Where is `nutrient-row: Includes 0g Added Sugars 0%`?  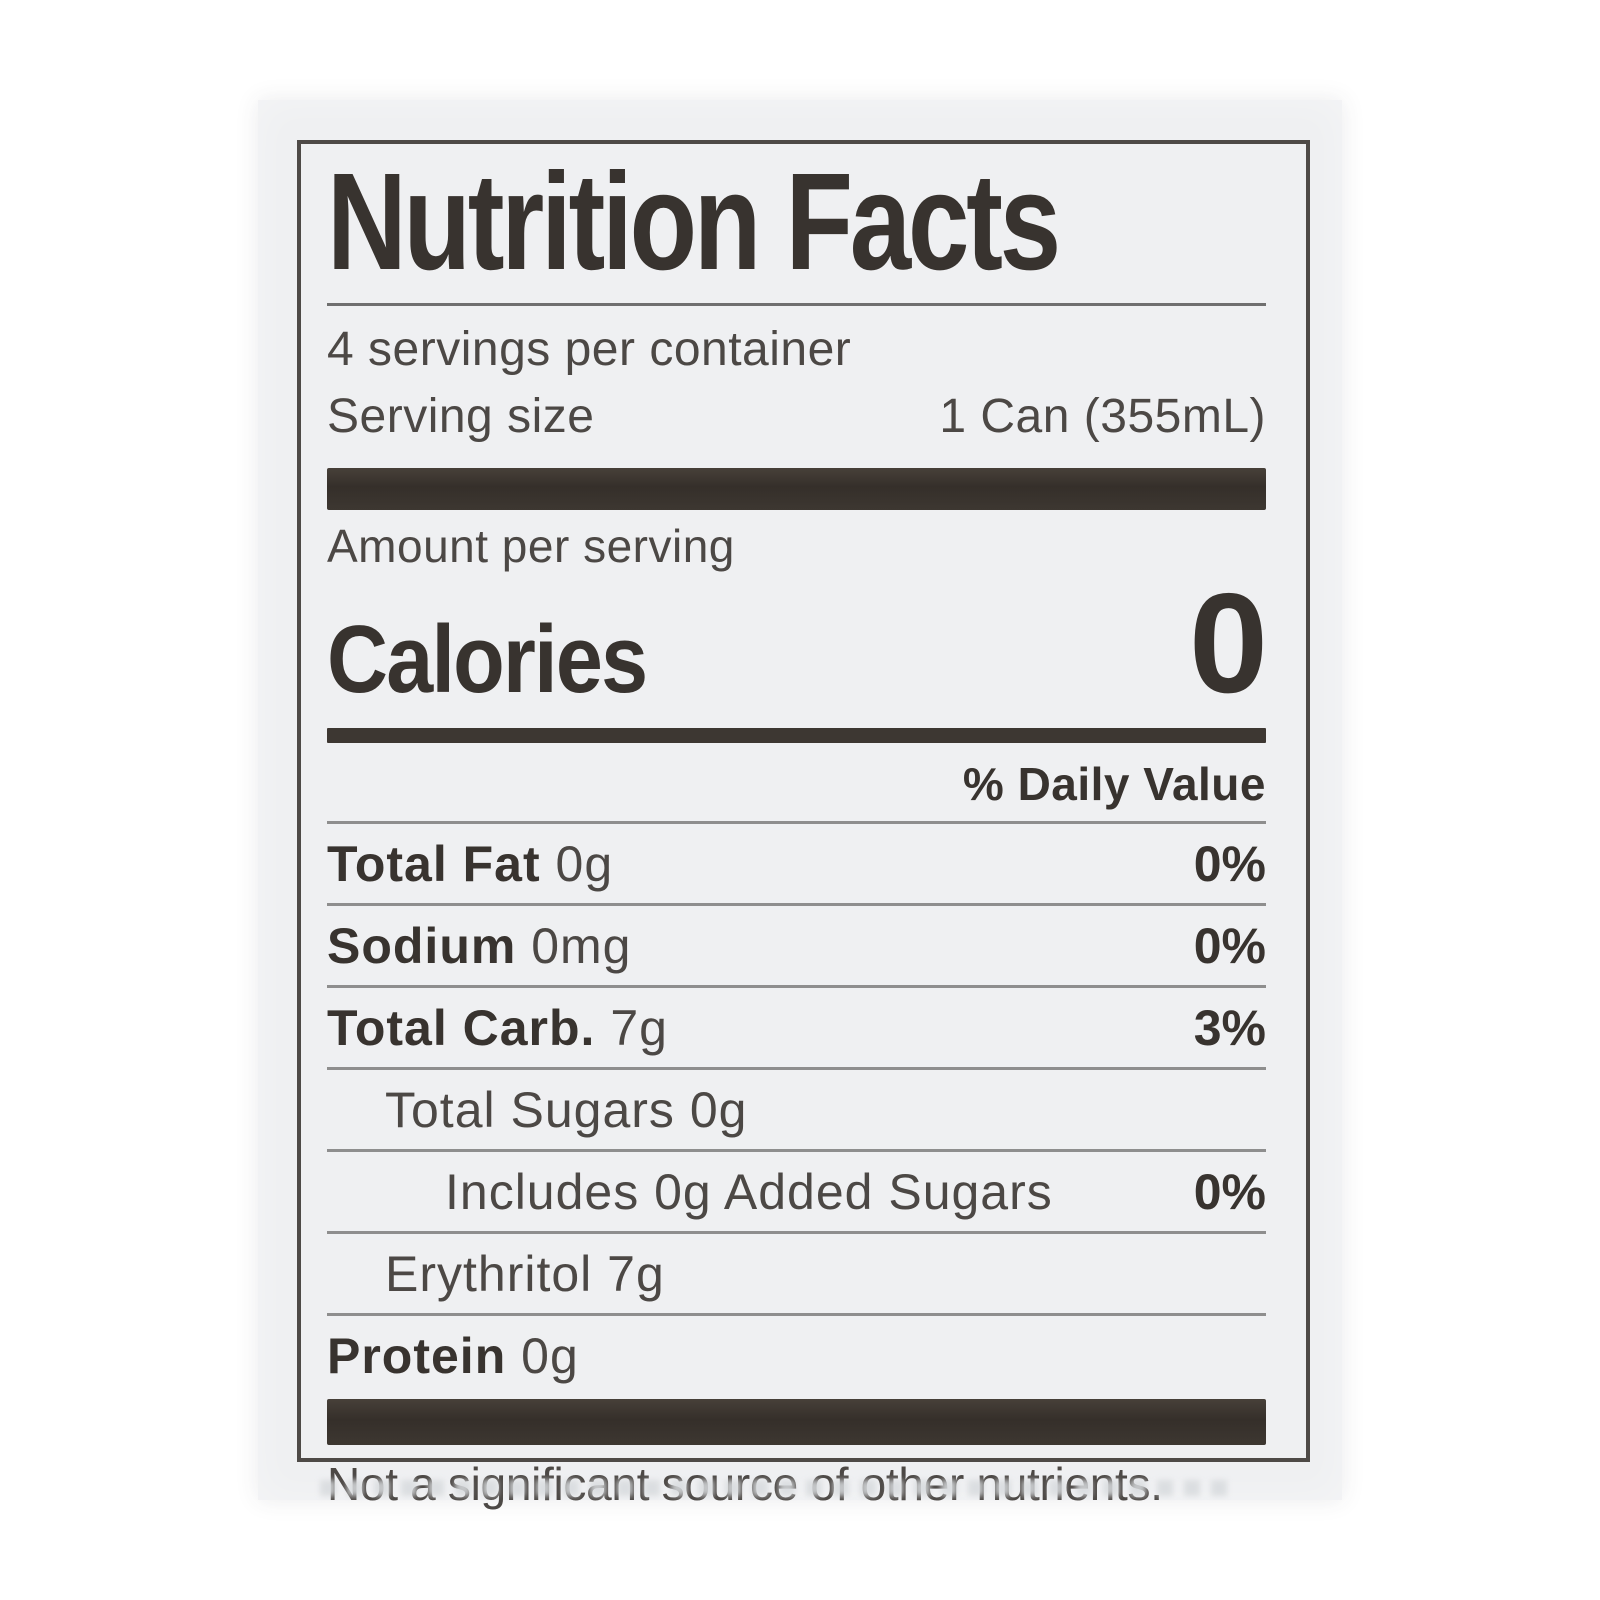 nutrient-row: Includes 0g Added Sugars 0% is located at coordinates (796, 1190).